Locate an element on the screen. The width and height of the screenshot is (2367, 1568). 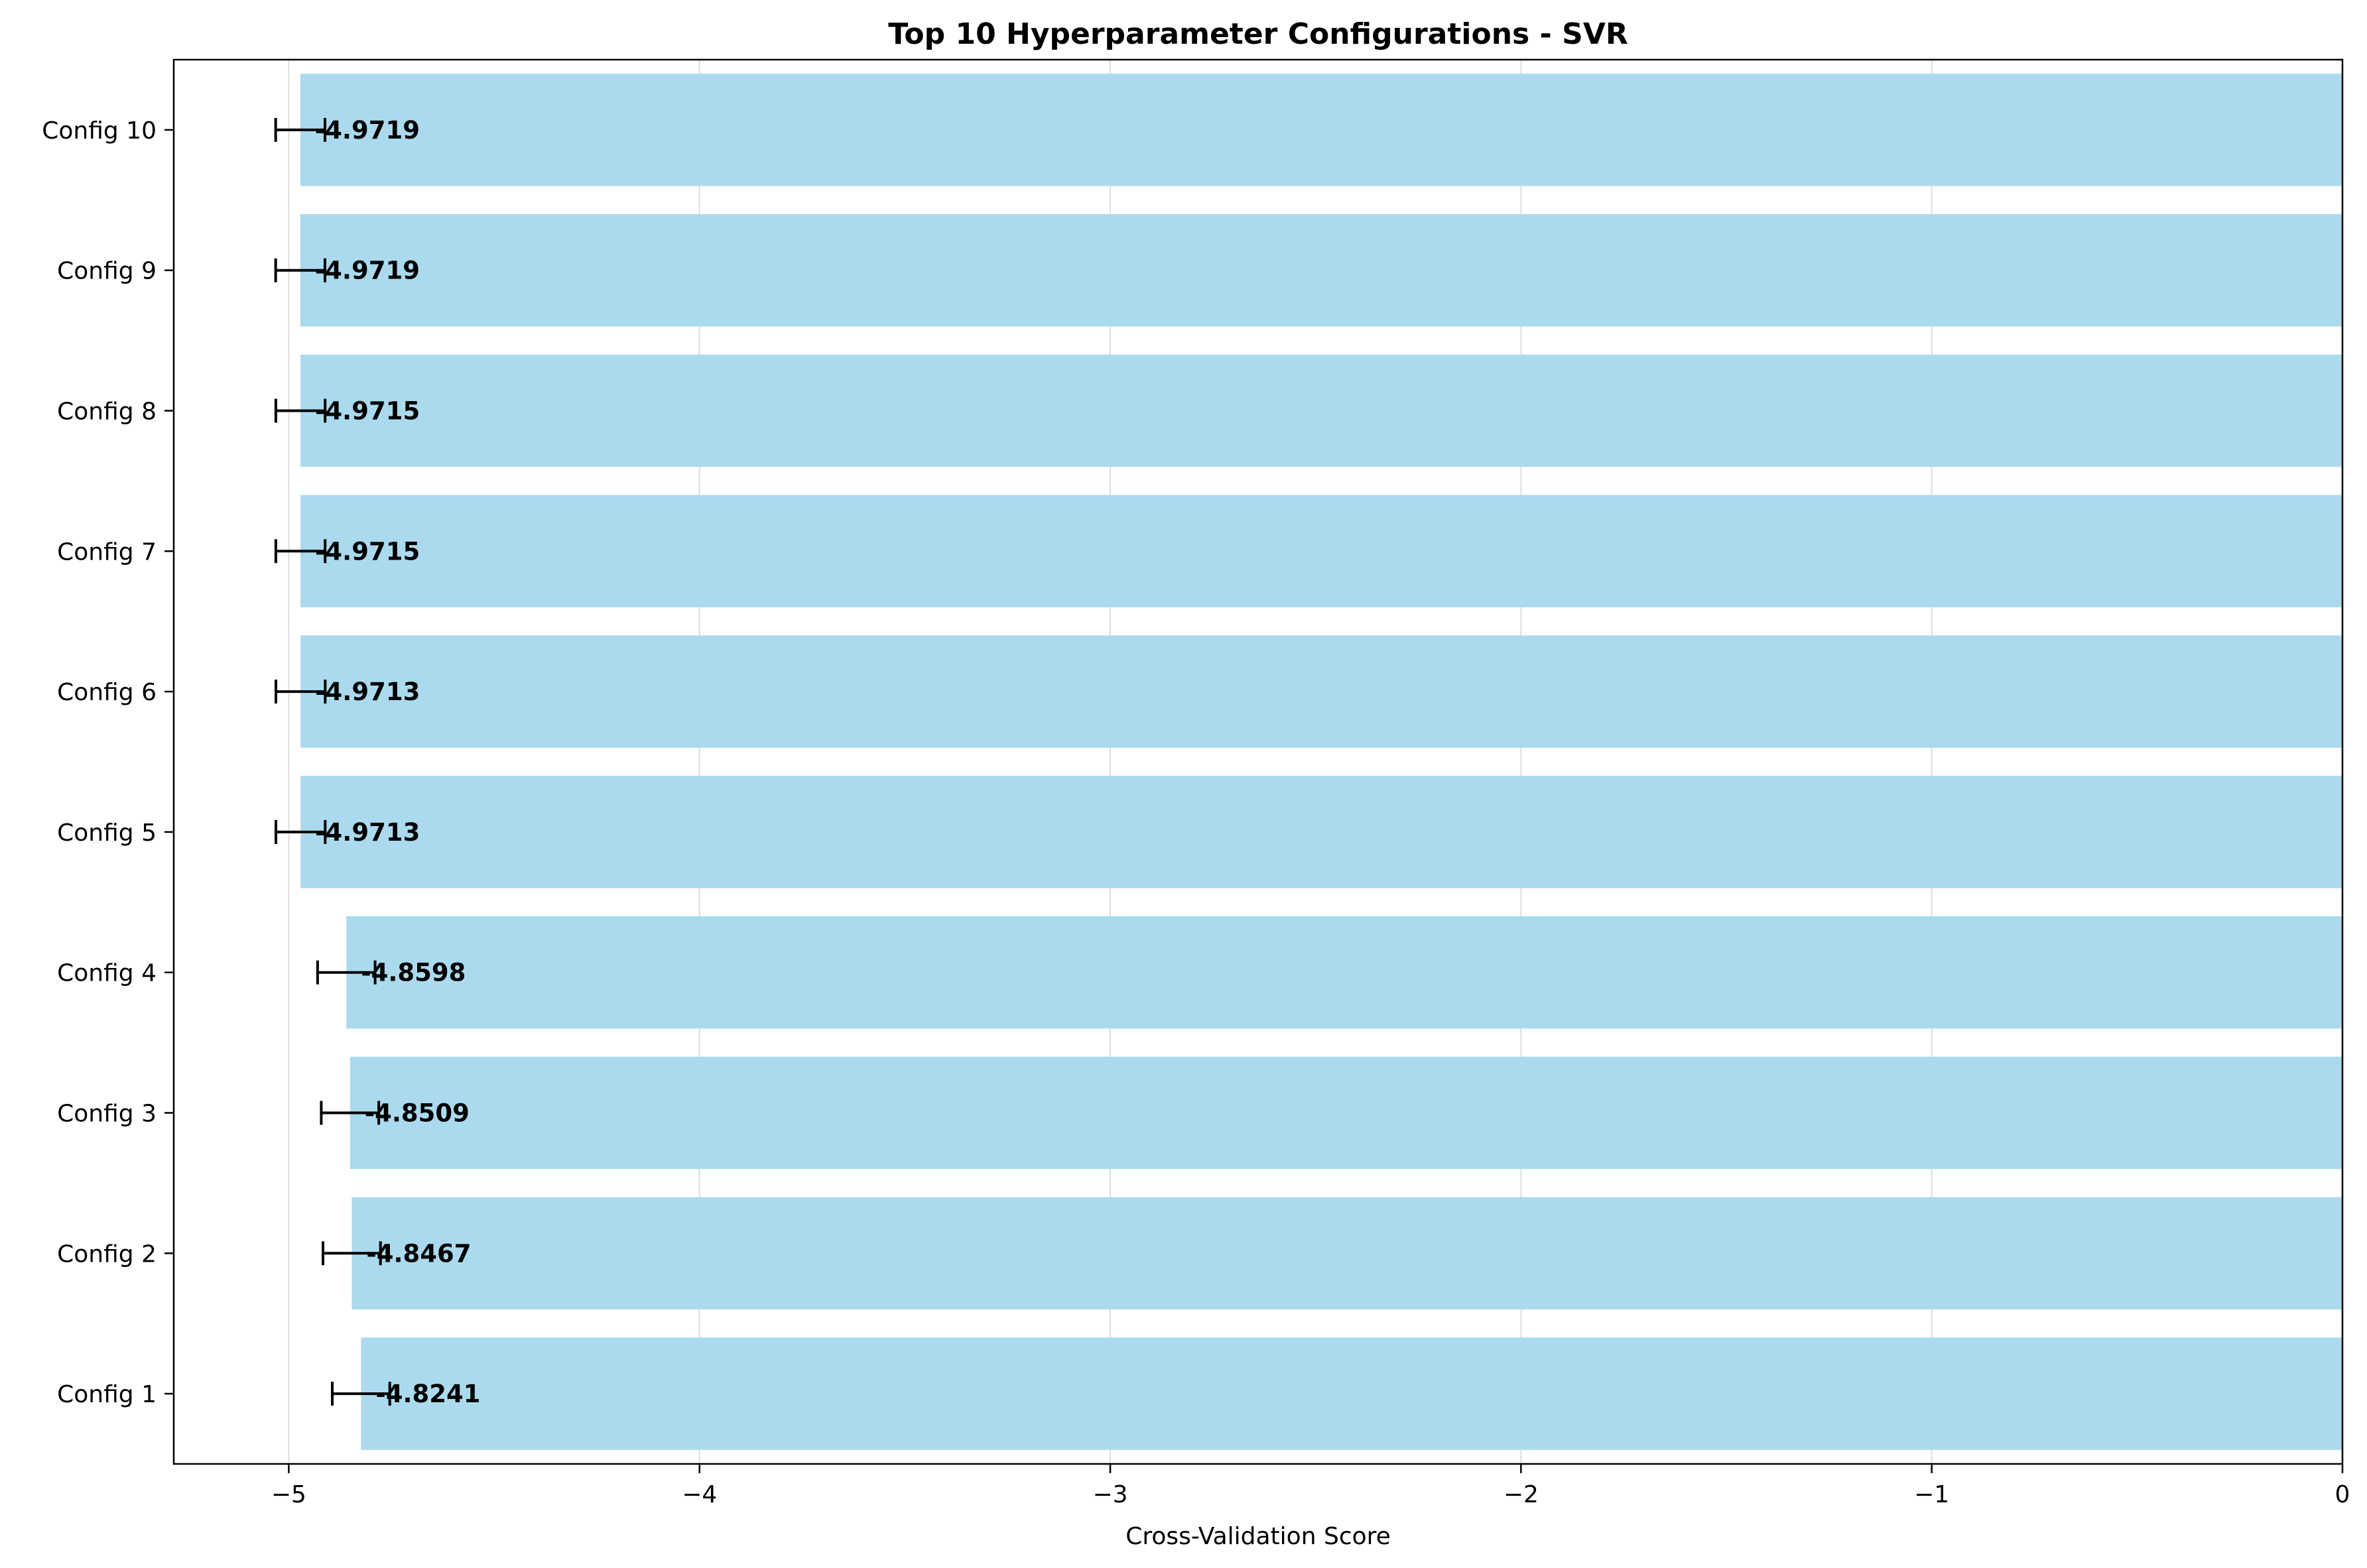
x-tick-label: −1 is located at coordinates (1931, 1494).